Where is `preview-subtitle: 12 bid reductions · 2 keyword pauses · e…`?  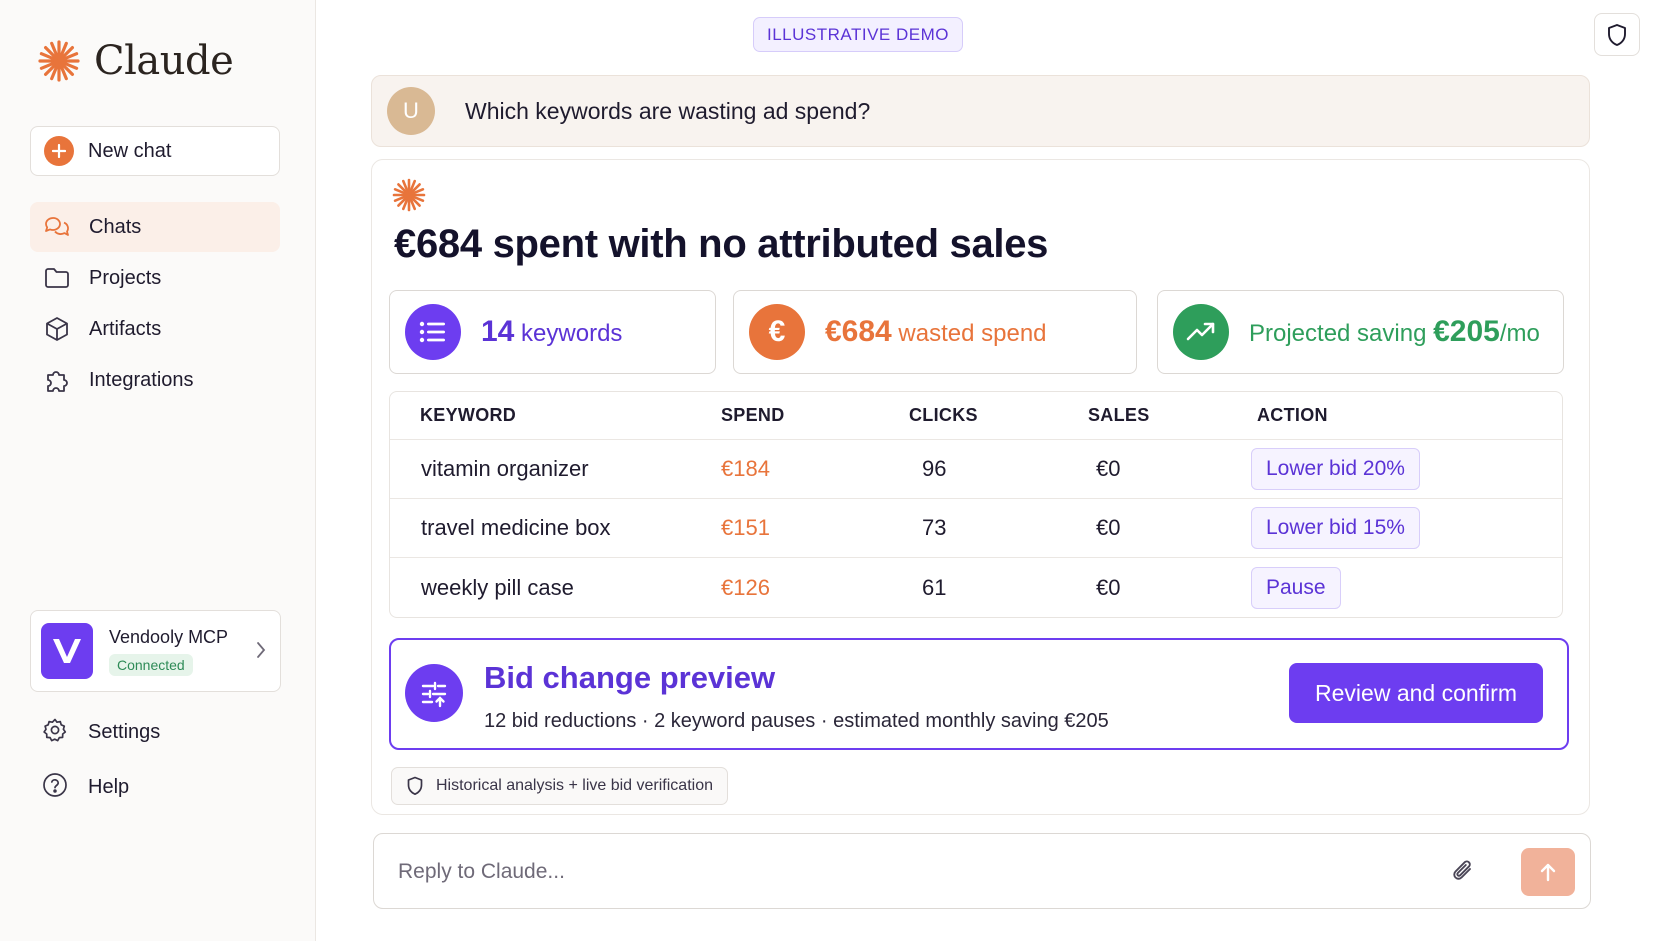 preview-subtitle: 12 bid reductions · 2 keyword pauses · e… is located at coordinates (796, 721).